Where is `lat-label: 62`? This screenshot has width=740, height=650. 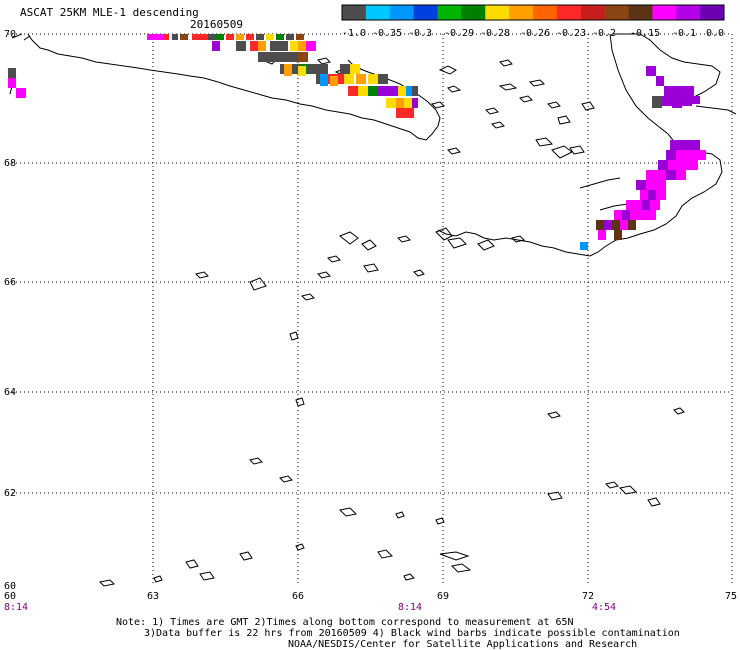
lat-label: 62 is located at coordinates (10, 493).